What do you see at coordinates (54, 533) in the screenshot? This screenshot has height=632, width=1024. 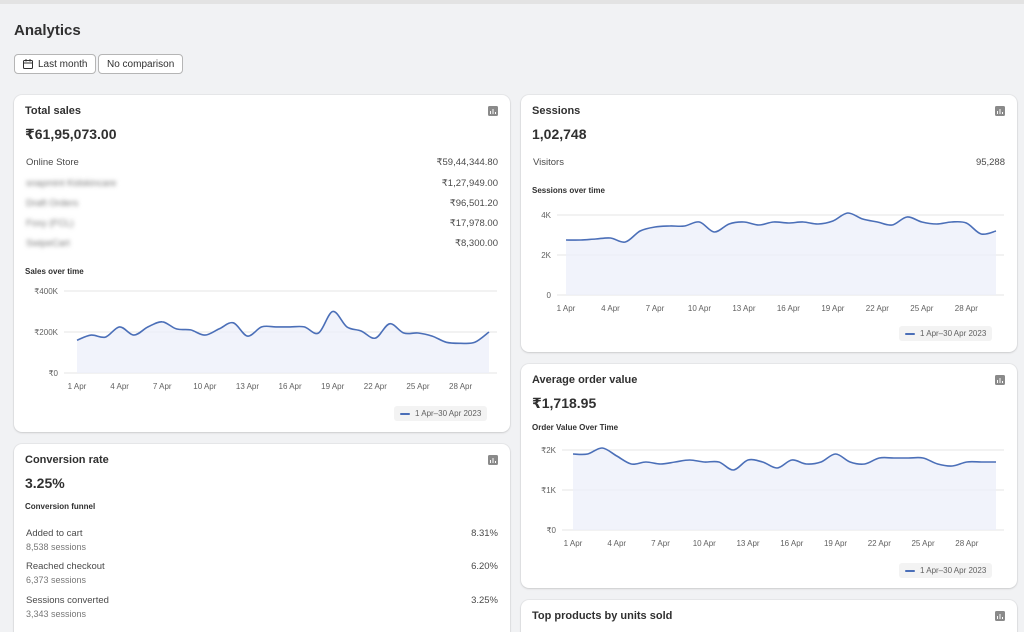 I see `funnel-step-label: Added to cart` at bounding box center [54, 533].